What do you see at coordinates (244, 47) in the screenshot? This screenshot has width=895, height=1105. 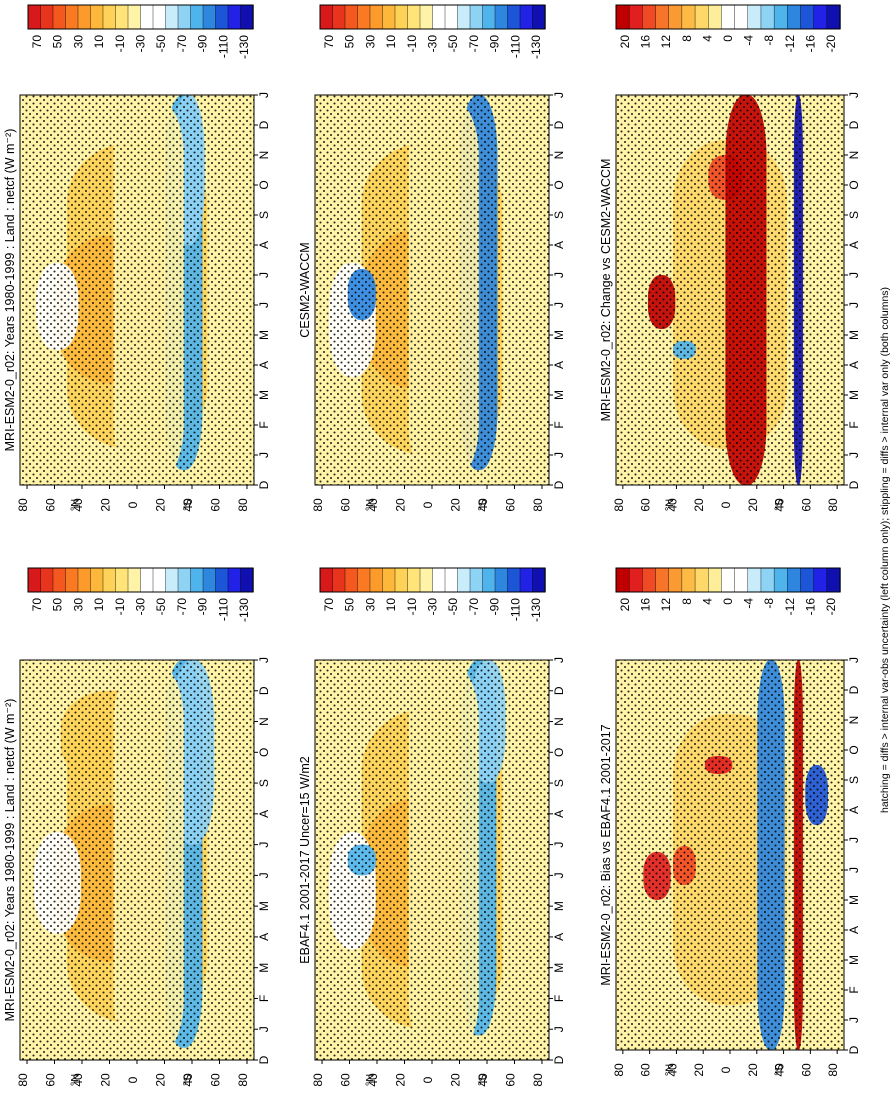 I see `colorbar-label: -130` at bounding box center [244, 47].